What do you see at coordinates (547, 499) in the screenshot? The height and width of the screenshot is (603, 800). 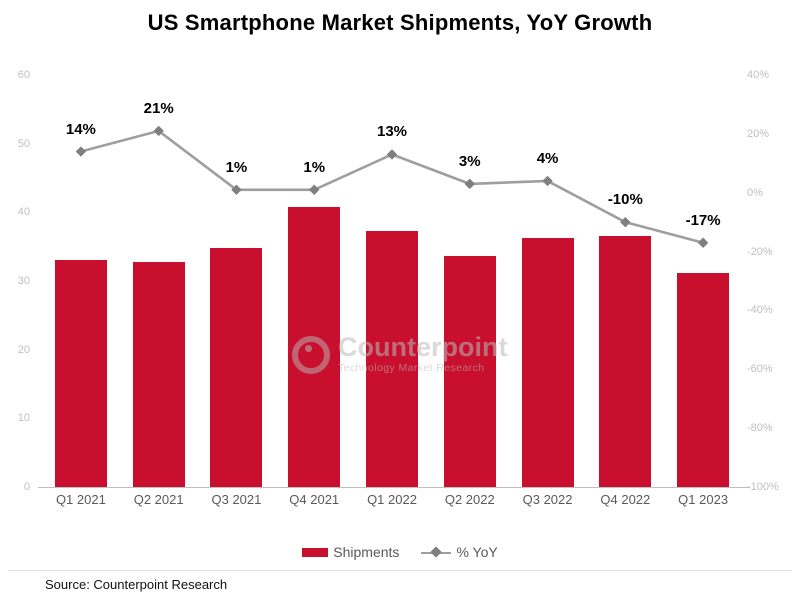 I see `x-axis-tick: Q3 2022` at bounding box center [547, 499].